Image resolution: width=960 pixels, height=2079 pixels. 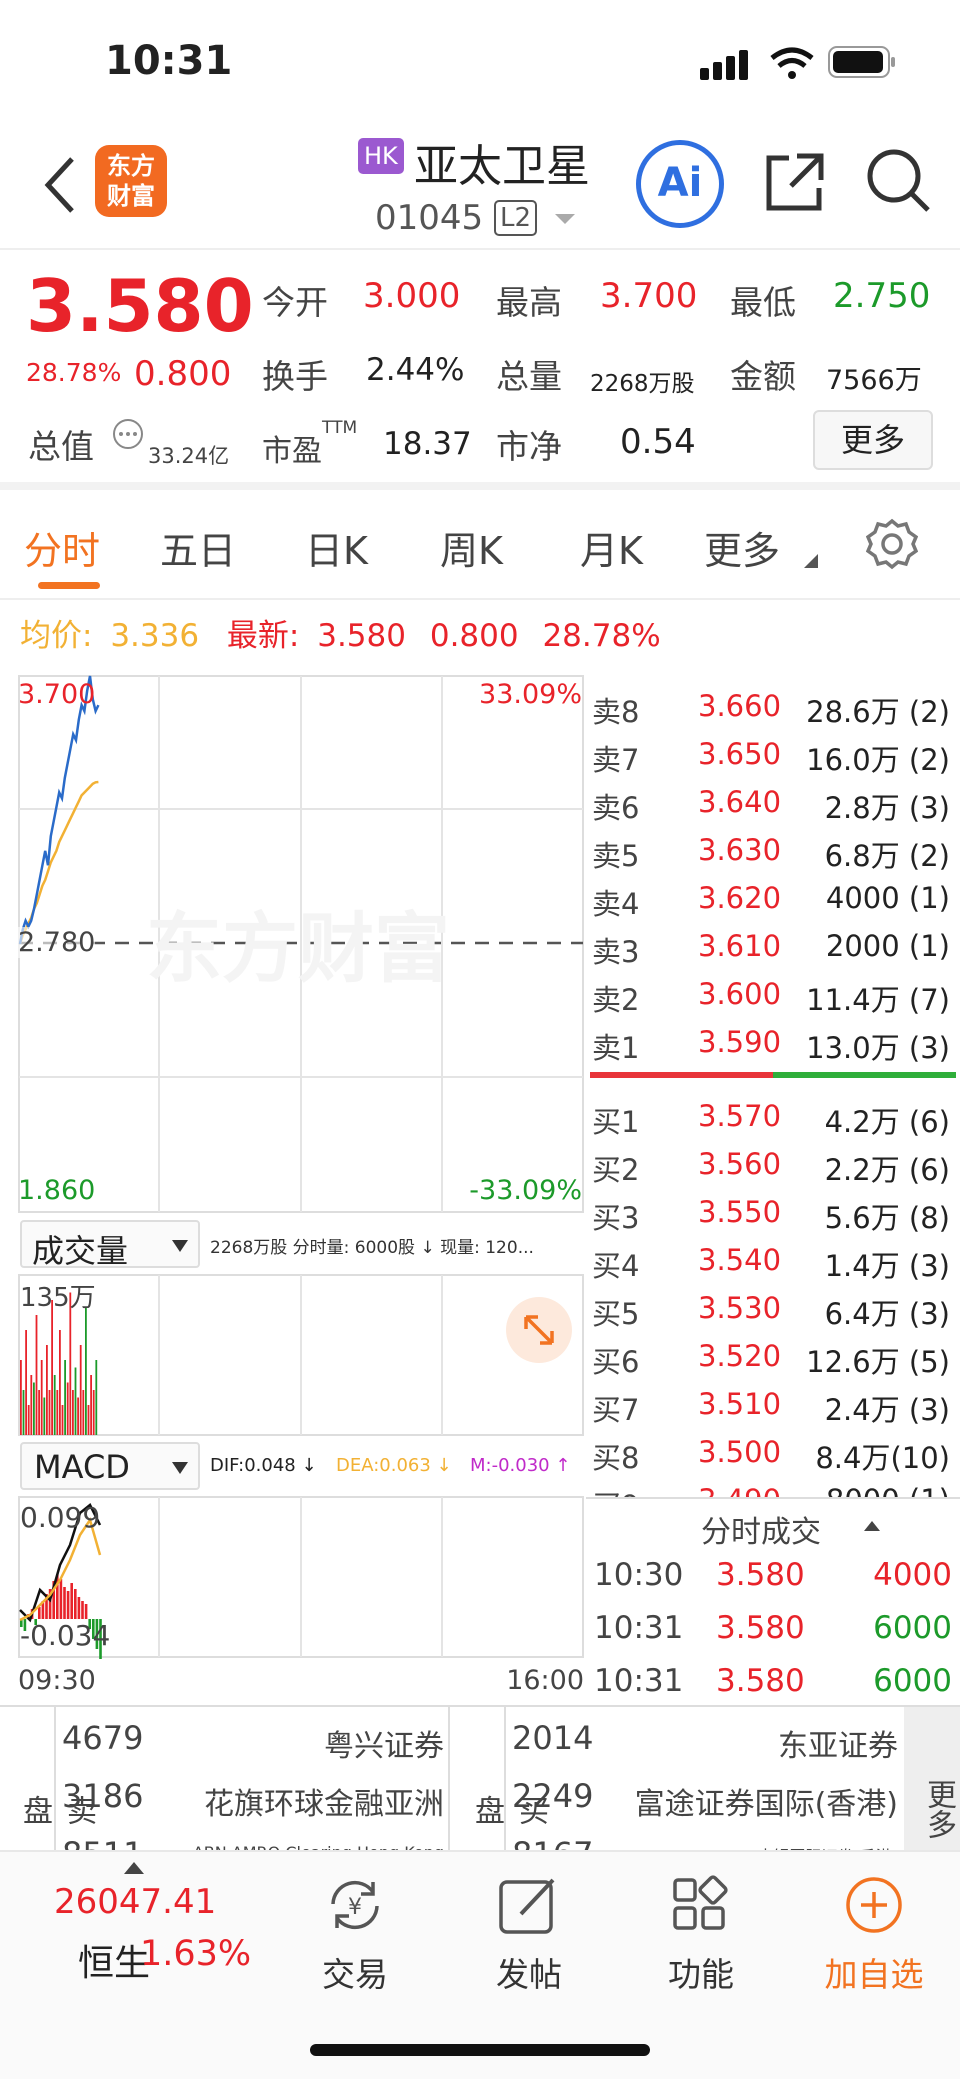 What do you see at coordinates (616, 1362) in the screenshot?
I see `bid-level: 买6` at bounding box center [616, 1362].